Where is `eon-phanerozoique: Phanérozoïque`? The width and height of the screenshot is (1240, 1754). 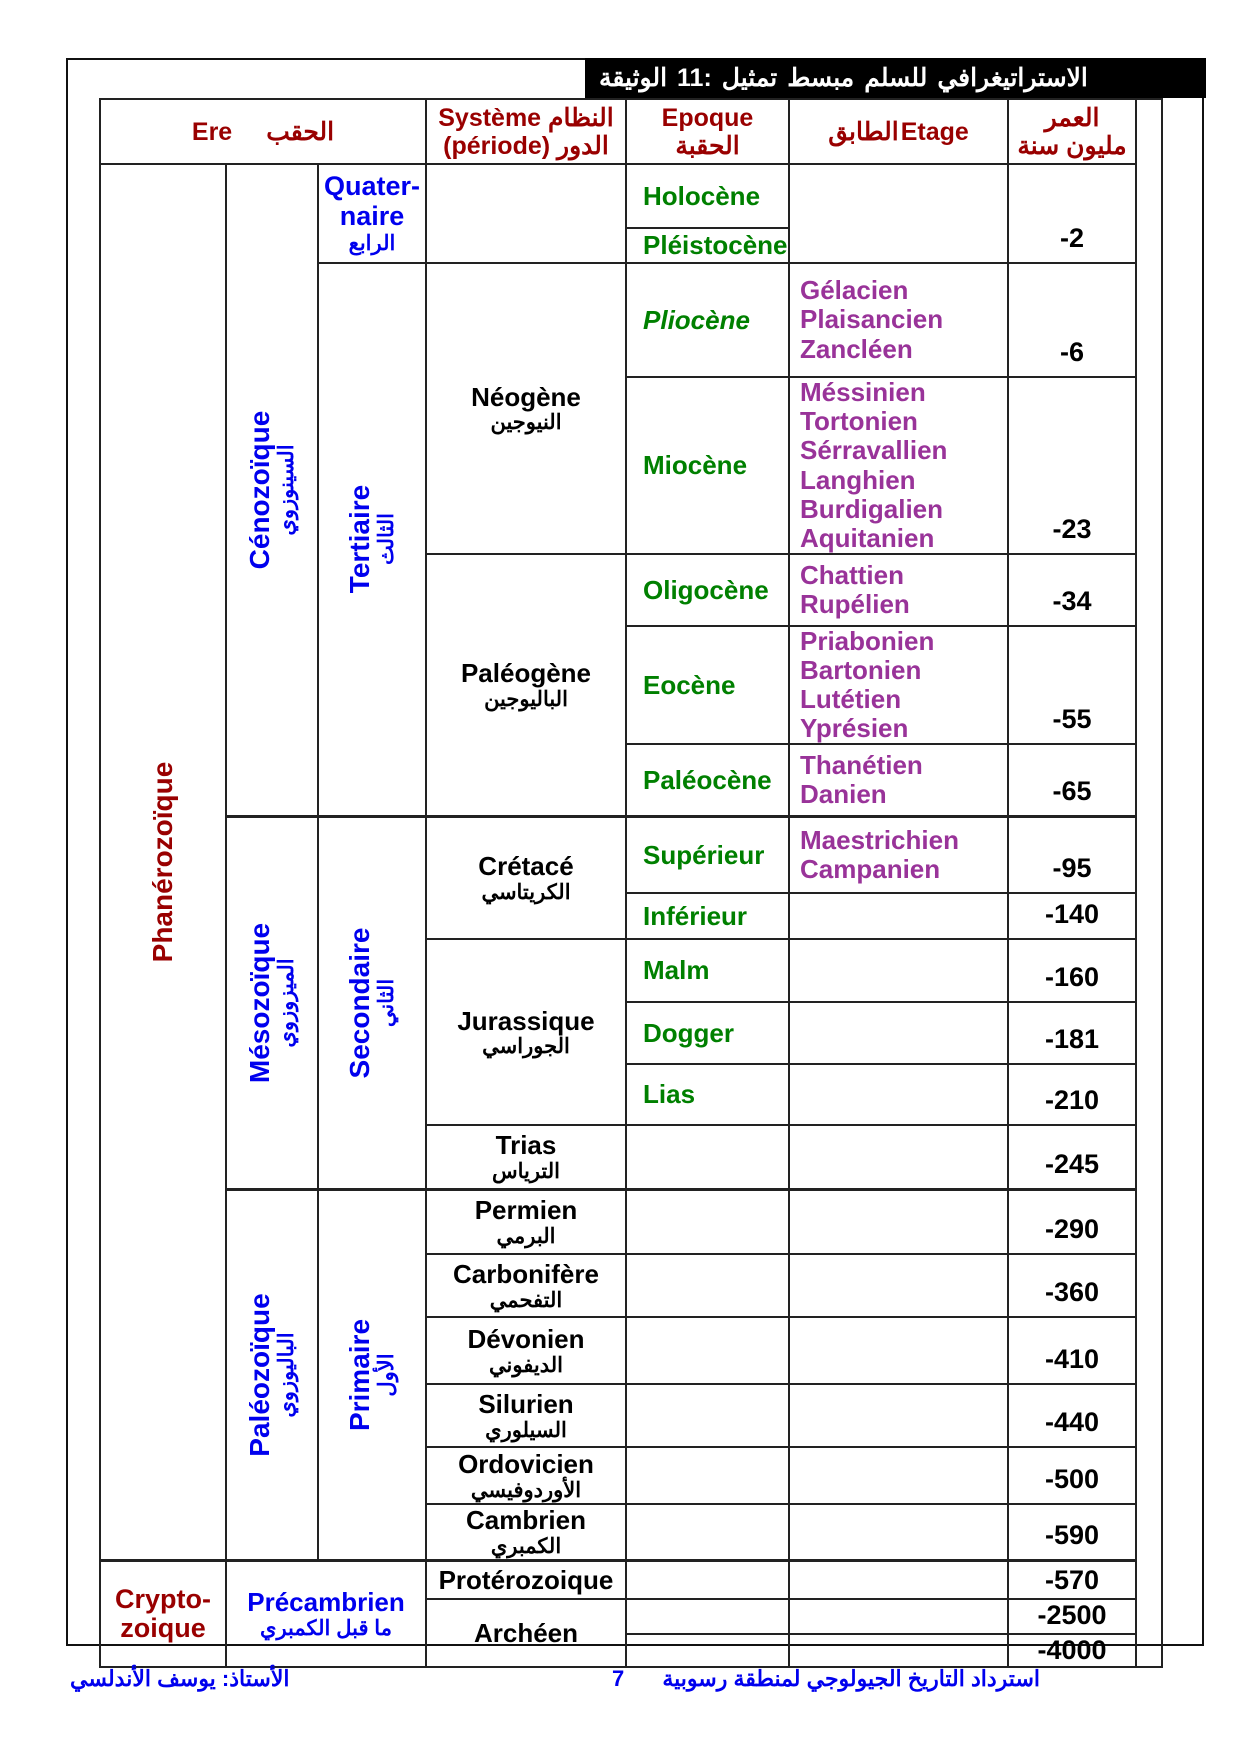
eon-phanerozoique: Phanérozoïque is located at coordinates (163, 862).